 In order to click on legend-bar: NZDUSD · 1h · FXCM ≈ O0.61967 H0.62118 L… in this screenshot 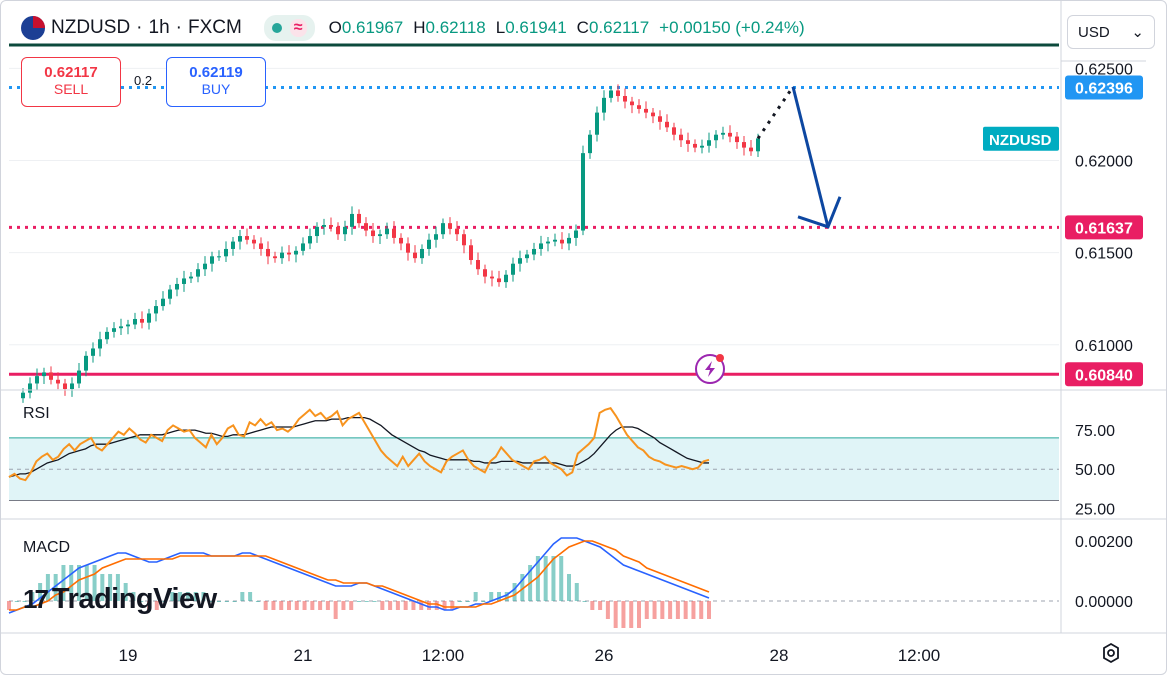, I will do `click(413, 28)`.